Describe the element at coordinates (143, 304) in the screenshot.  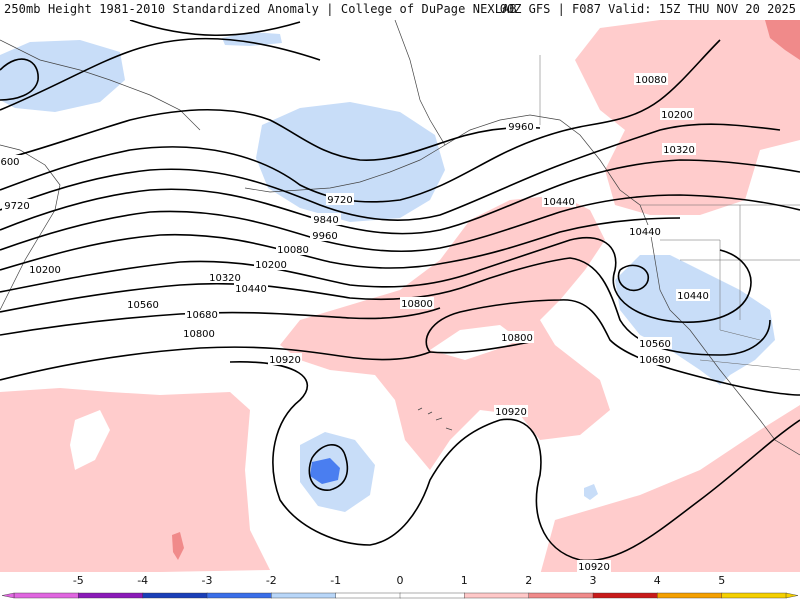
I see `contour-label: 10560` at that location.